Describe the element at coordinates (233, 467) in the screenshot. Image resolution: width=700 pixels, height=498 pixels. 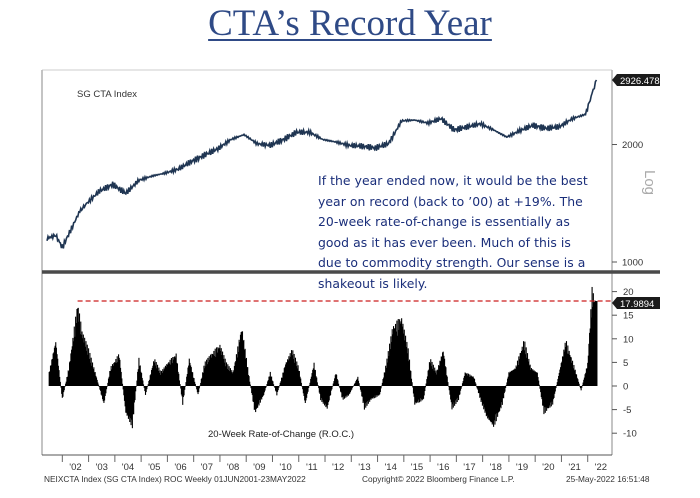
I see `x-tick-label: '08` at that location.